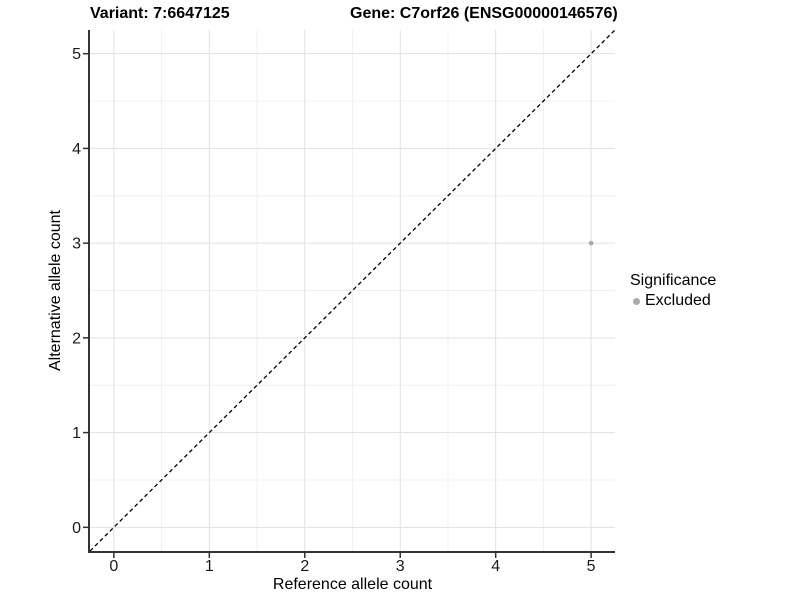  What do you see at coordinates (160, 13) in the screenshot?
I see `variant-title: Variant: 7:6647125` at bounding box center [160, 13].